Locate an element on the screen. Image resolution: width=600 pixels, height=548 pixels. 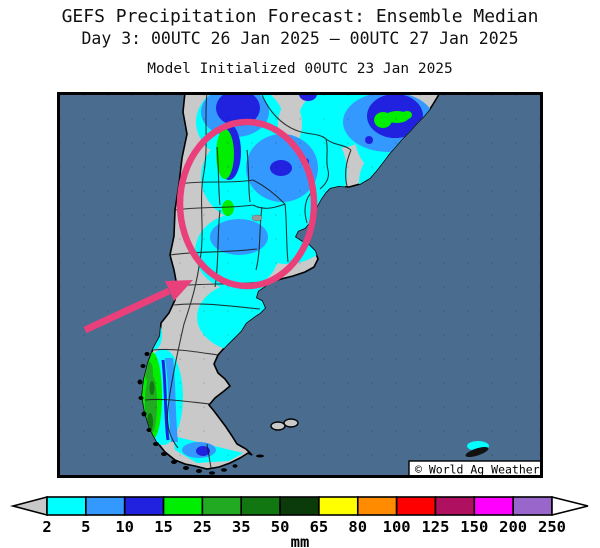
precip-colorbar: 2 5 10 15 25 35 50 65 80 100 125 150 200 250 mm is located at coordinates (299, 521).